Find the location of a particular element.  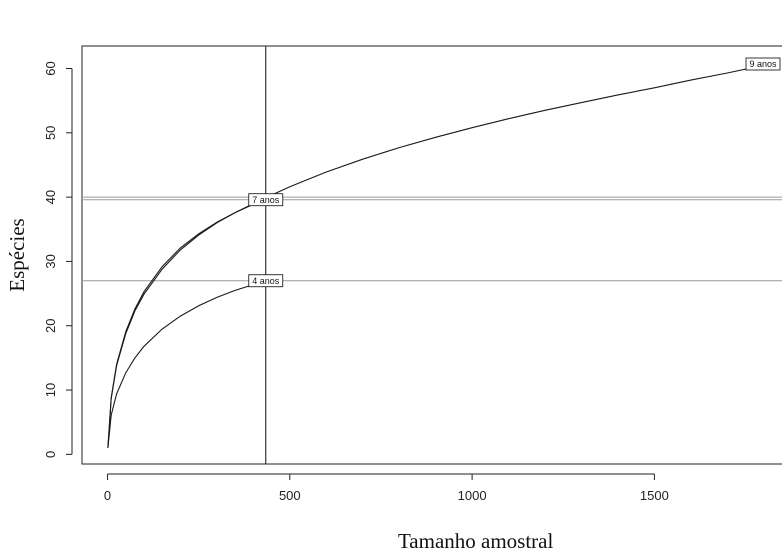

y-tick-label: 60 is located at coordinates (50, 68).